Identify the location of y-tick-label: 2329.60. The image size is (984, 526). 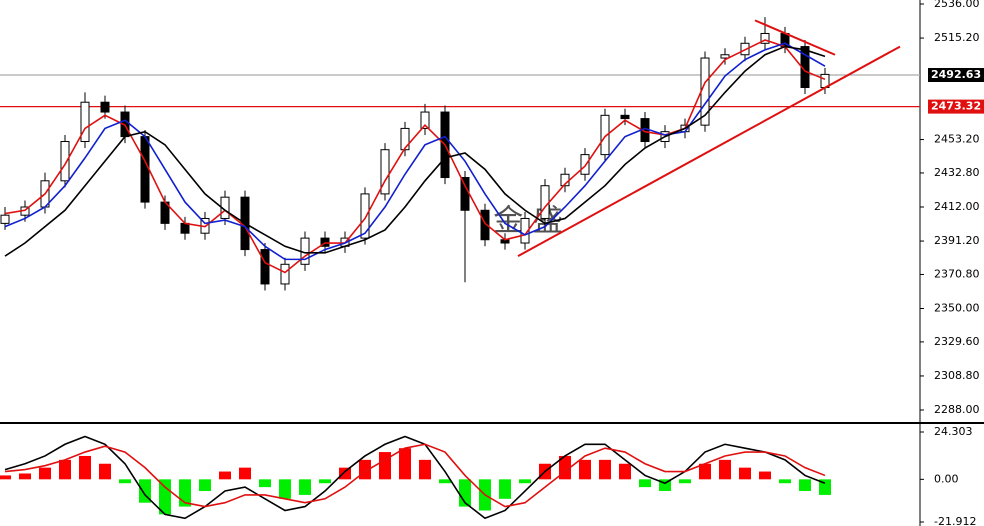
(957, 341).